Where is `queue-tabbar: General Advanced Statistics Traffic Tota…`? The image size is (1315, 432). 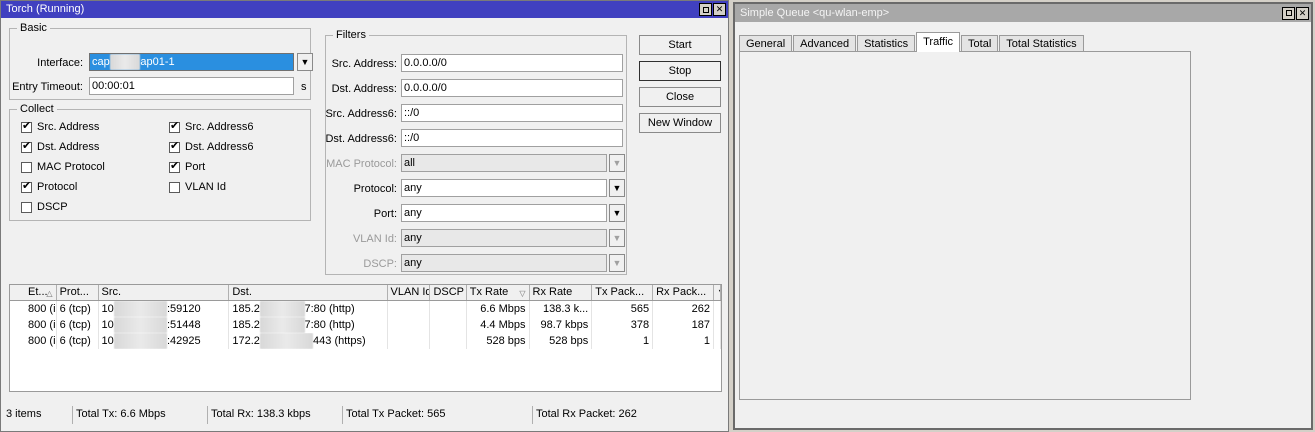
queue-tabbar: General Advanced Statistics Traffic Tota… is located at coordinates (912, 42).